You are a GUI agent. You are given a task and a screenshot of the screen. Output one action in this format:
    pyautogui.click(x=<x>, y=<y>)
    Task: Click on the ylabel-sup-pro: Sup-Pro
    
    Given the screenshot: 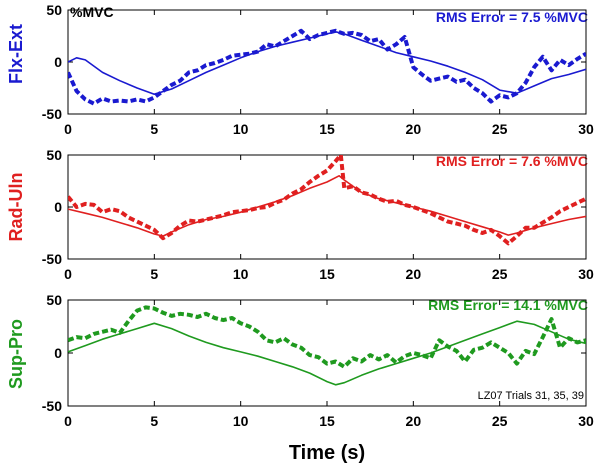 What is the action you would take?
    pyautogui.click(x=16, y=354)
    